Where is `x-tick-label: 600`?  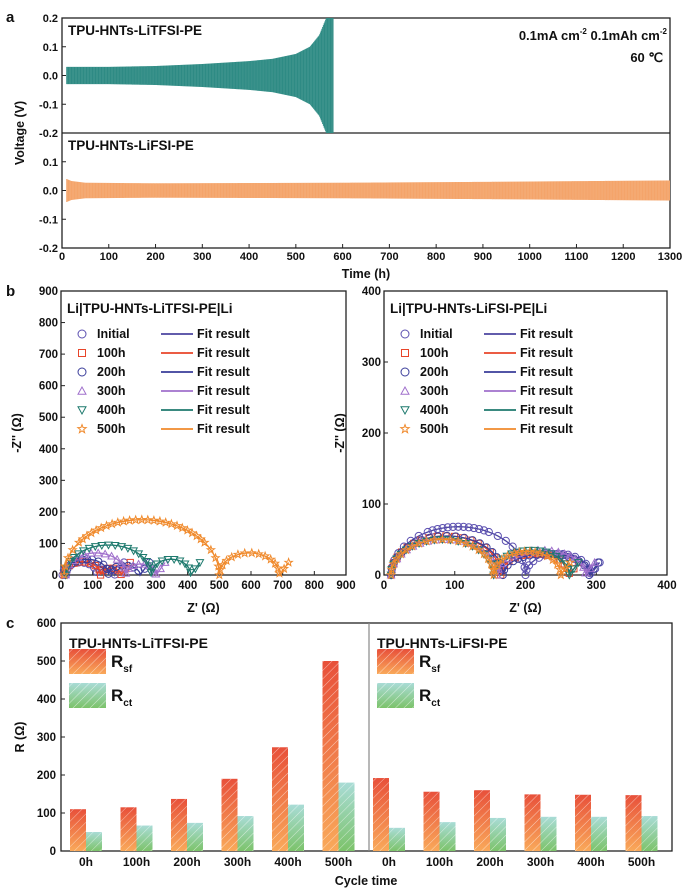 x-tick-label: 600 is located at coordinates (342, 257).